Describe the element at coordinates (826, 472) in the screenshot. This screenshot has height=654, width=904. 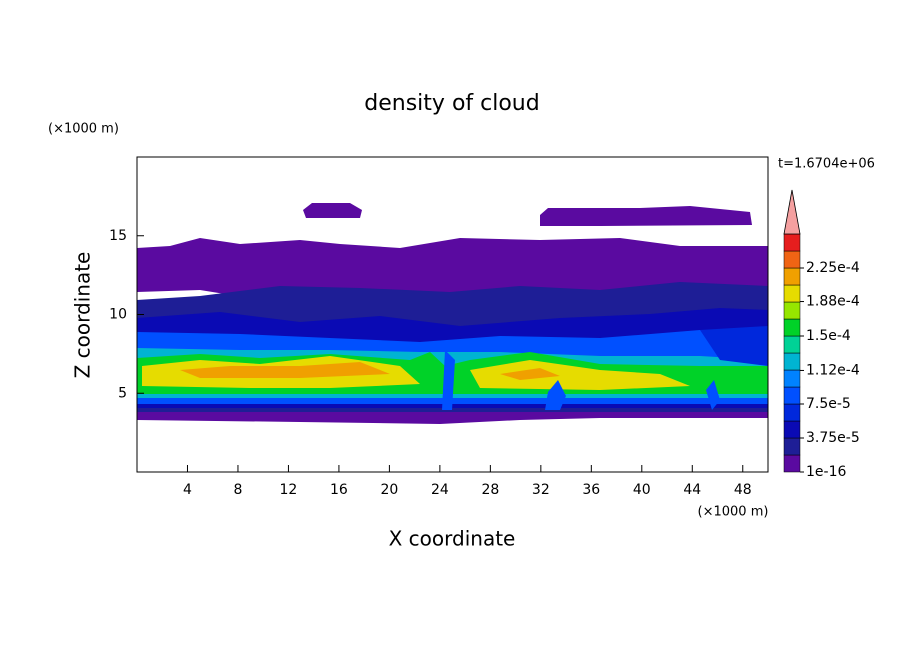
I see `colorbar-label: 1e-16` at that location.